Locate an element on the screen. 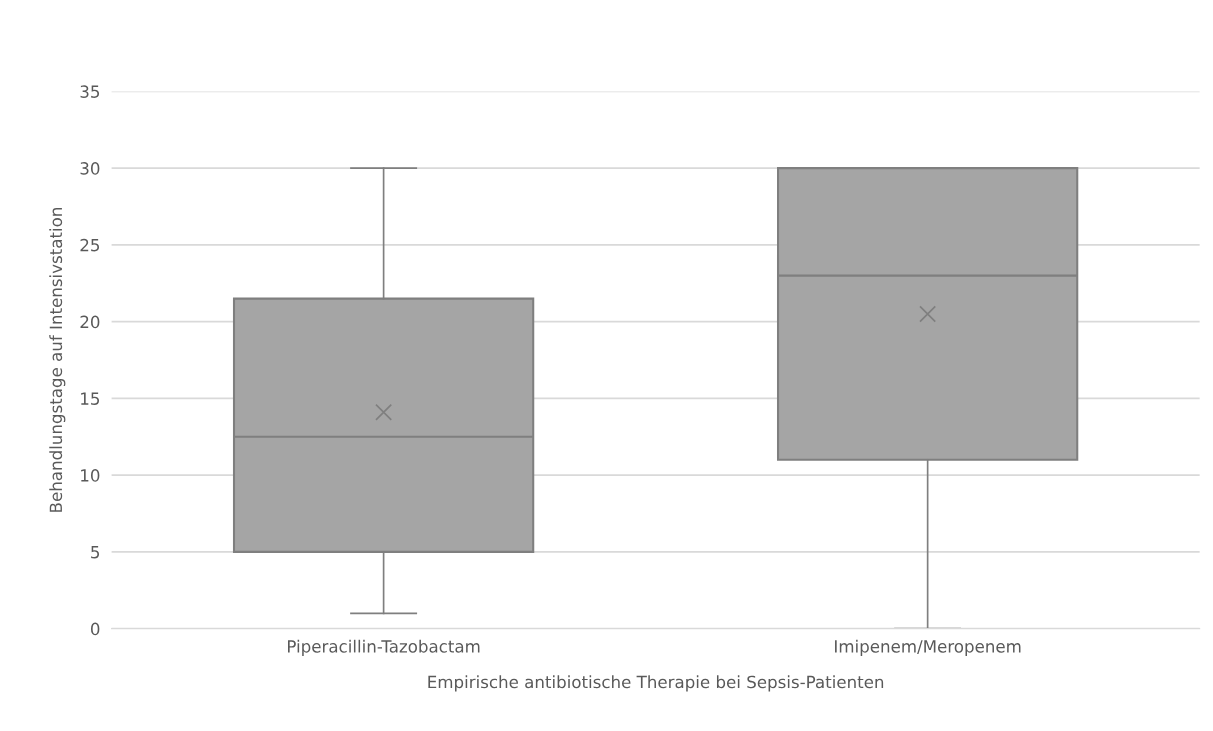  y-tick-label: 20 is located at coordinates (90, 322).